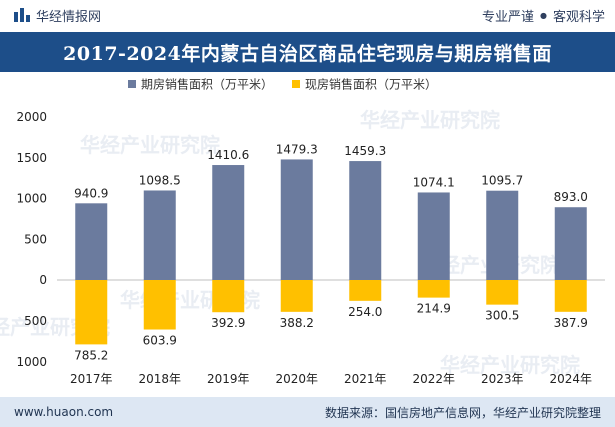 Image resolution: width=615 pixels, height=427 pixels. Describe the element at coordinates (228, 379) in the screenshot. I see `x-tick-label-2: 2019年` at that location.